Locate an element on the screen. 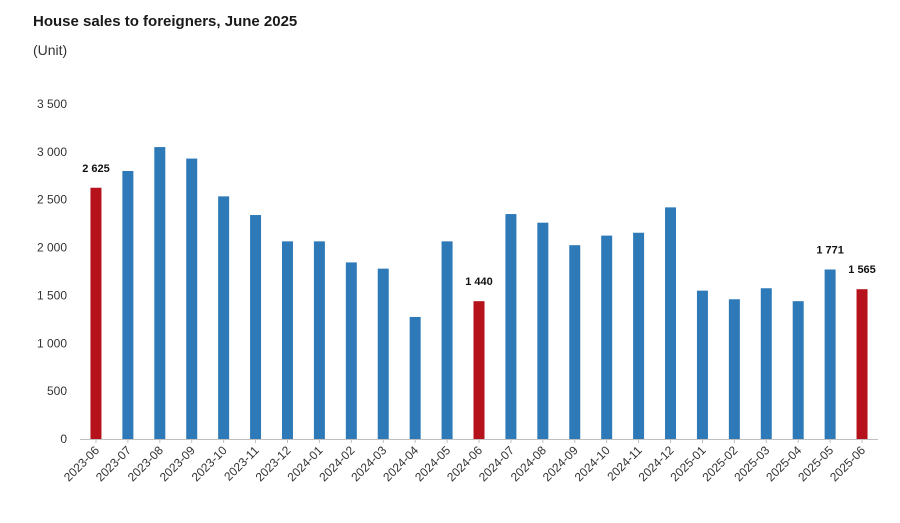 The width and height of the screenshot is (900, 523). y-tick-label: 3 000 is located at coordinates (52, 152).